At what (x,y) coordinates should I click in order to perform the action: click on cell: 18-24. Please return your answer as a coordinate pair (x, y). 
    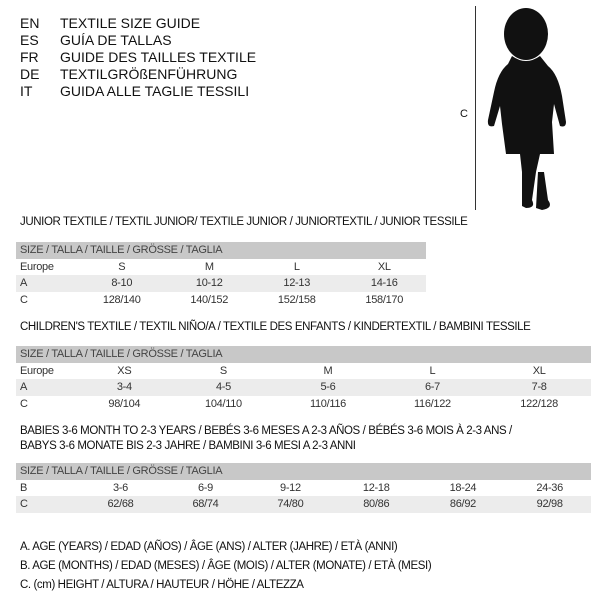
    Looking at the image, I should click on (463, 487).